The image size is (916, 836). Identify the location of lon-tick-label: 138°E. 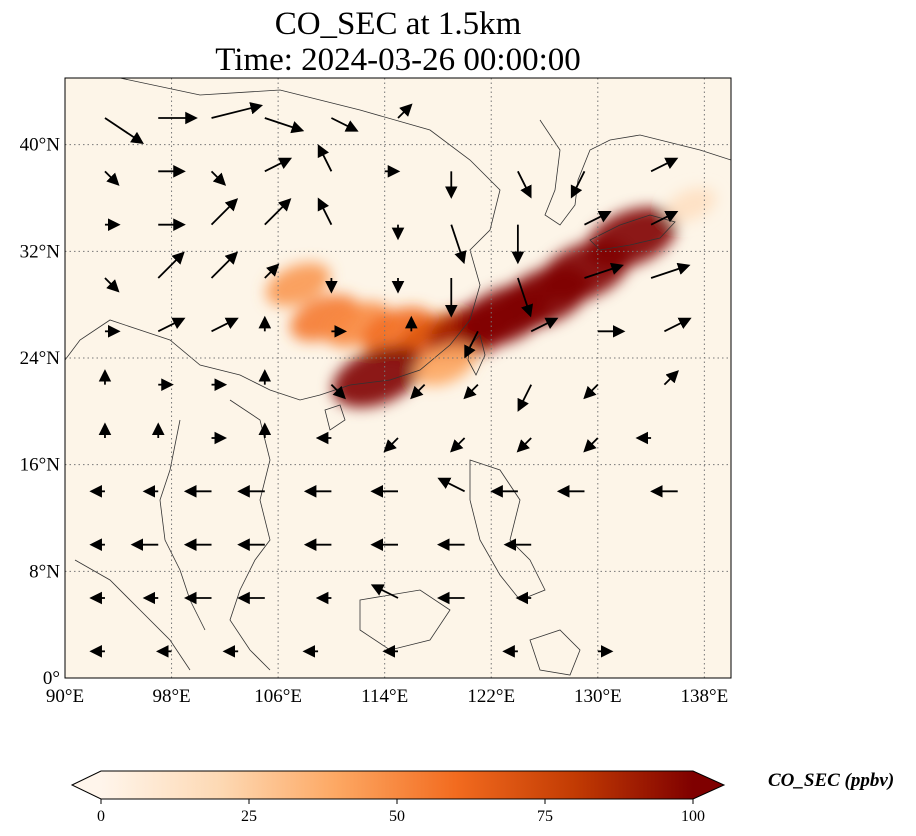
(705, 696).